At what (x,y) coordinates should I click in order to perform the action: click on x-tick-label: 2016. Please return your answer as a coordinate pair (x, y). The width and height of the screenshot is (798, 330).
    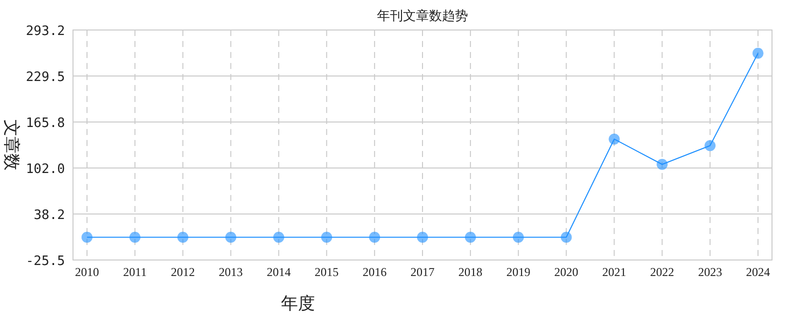
    Looking at the image, I should click on (374, 272).